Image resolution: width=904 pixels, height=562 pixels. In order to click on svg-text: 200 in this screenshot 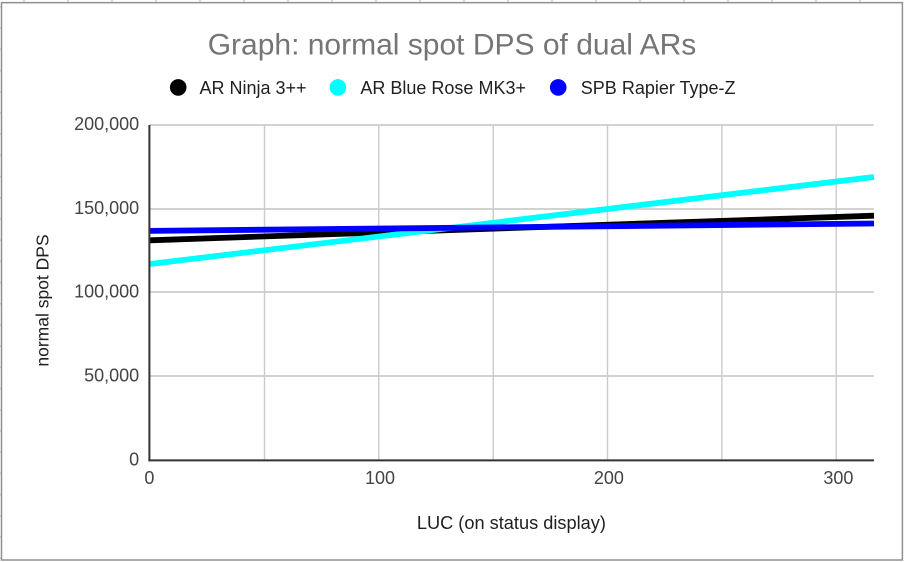, I will do `click(609, 478)`.